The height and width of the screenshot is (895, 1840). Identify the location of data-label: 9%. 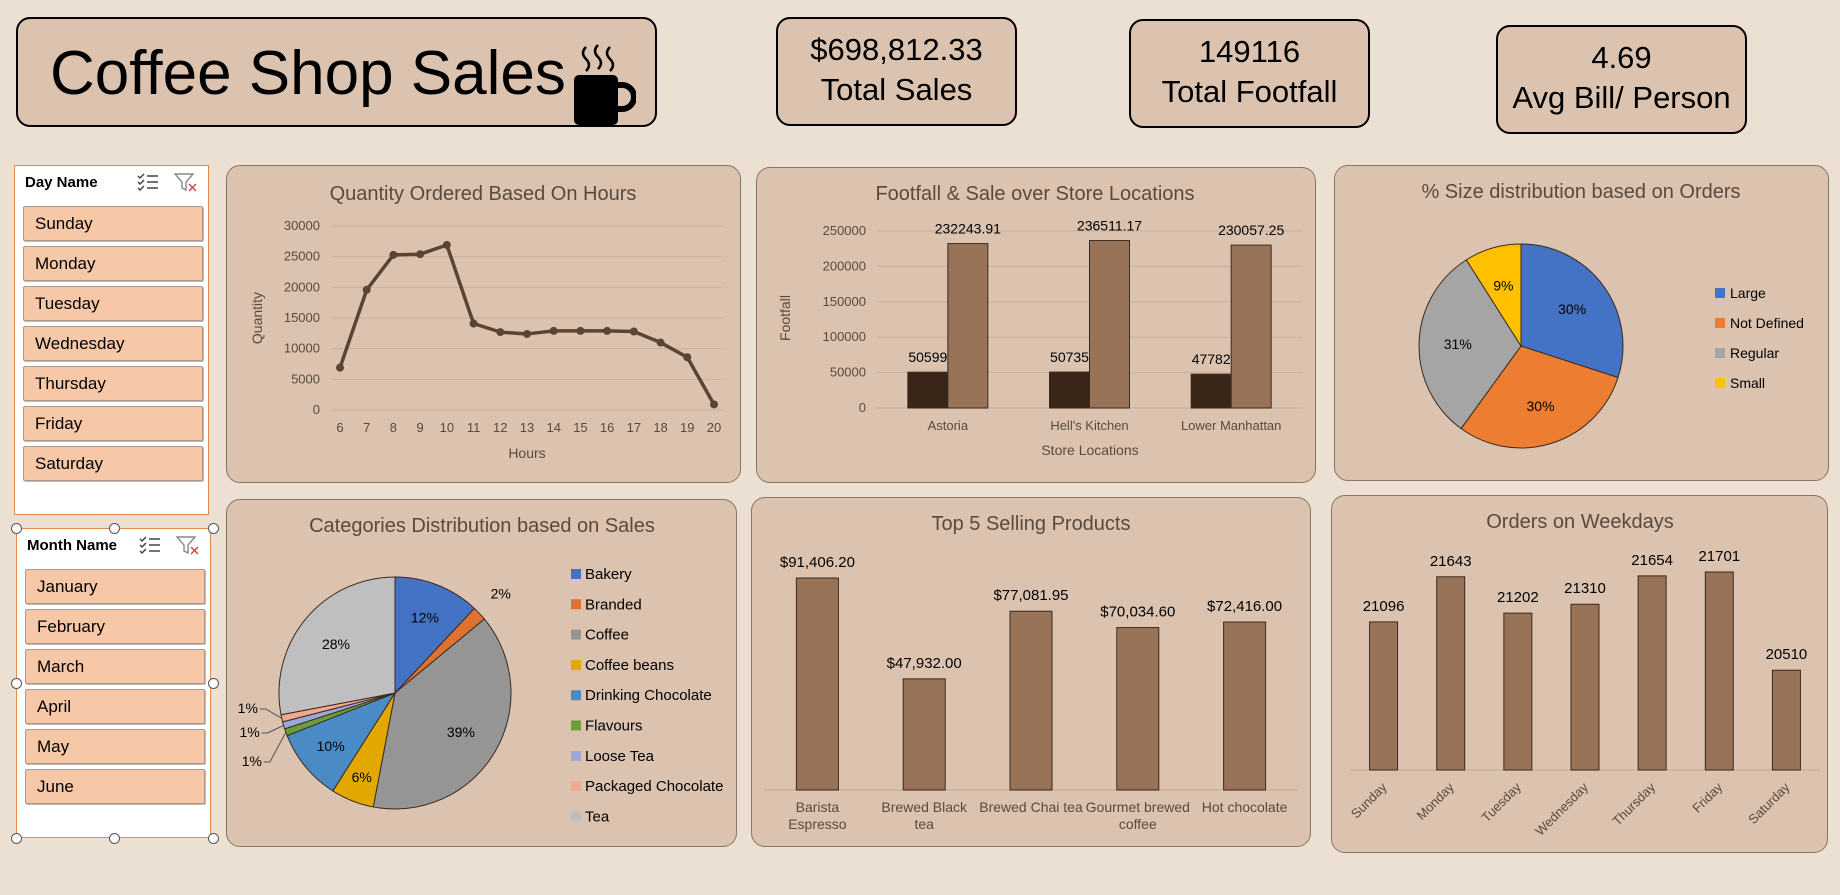
(1503, 285).